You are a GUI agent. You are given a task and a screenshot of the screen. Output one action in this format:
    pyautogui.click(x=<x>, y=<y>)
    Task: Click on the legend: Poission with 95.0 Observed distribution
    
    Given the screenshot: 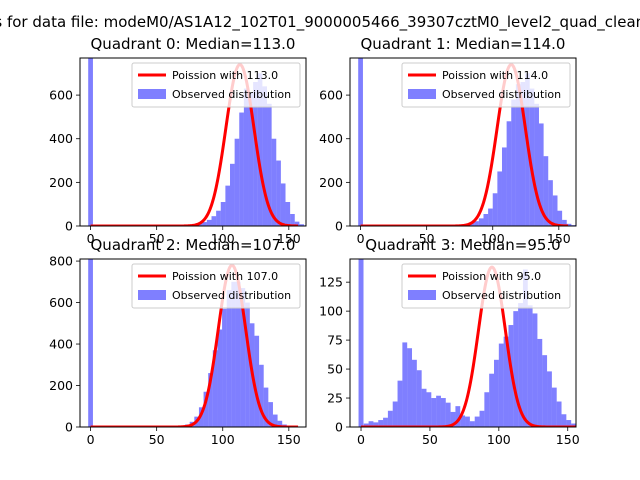 What is the action you would take?
    pyautogui.click(x=486, y=286)
    